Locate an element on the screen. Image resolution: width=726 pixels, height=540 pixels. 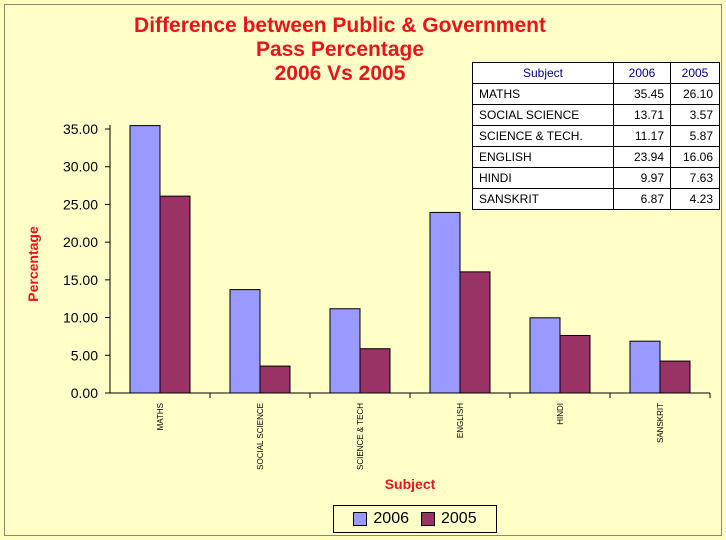
table-cell-subject: SOCIAL SCIENCE is located at coordinates (543, 115).